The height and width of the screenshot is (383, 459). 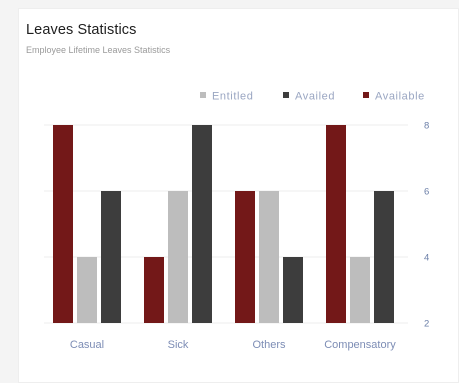 What do you see at coordinates (81, 30) in the screenshot?
I see `chart-title: Leaves Statistics` at bounding box center [81, 30].